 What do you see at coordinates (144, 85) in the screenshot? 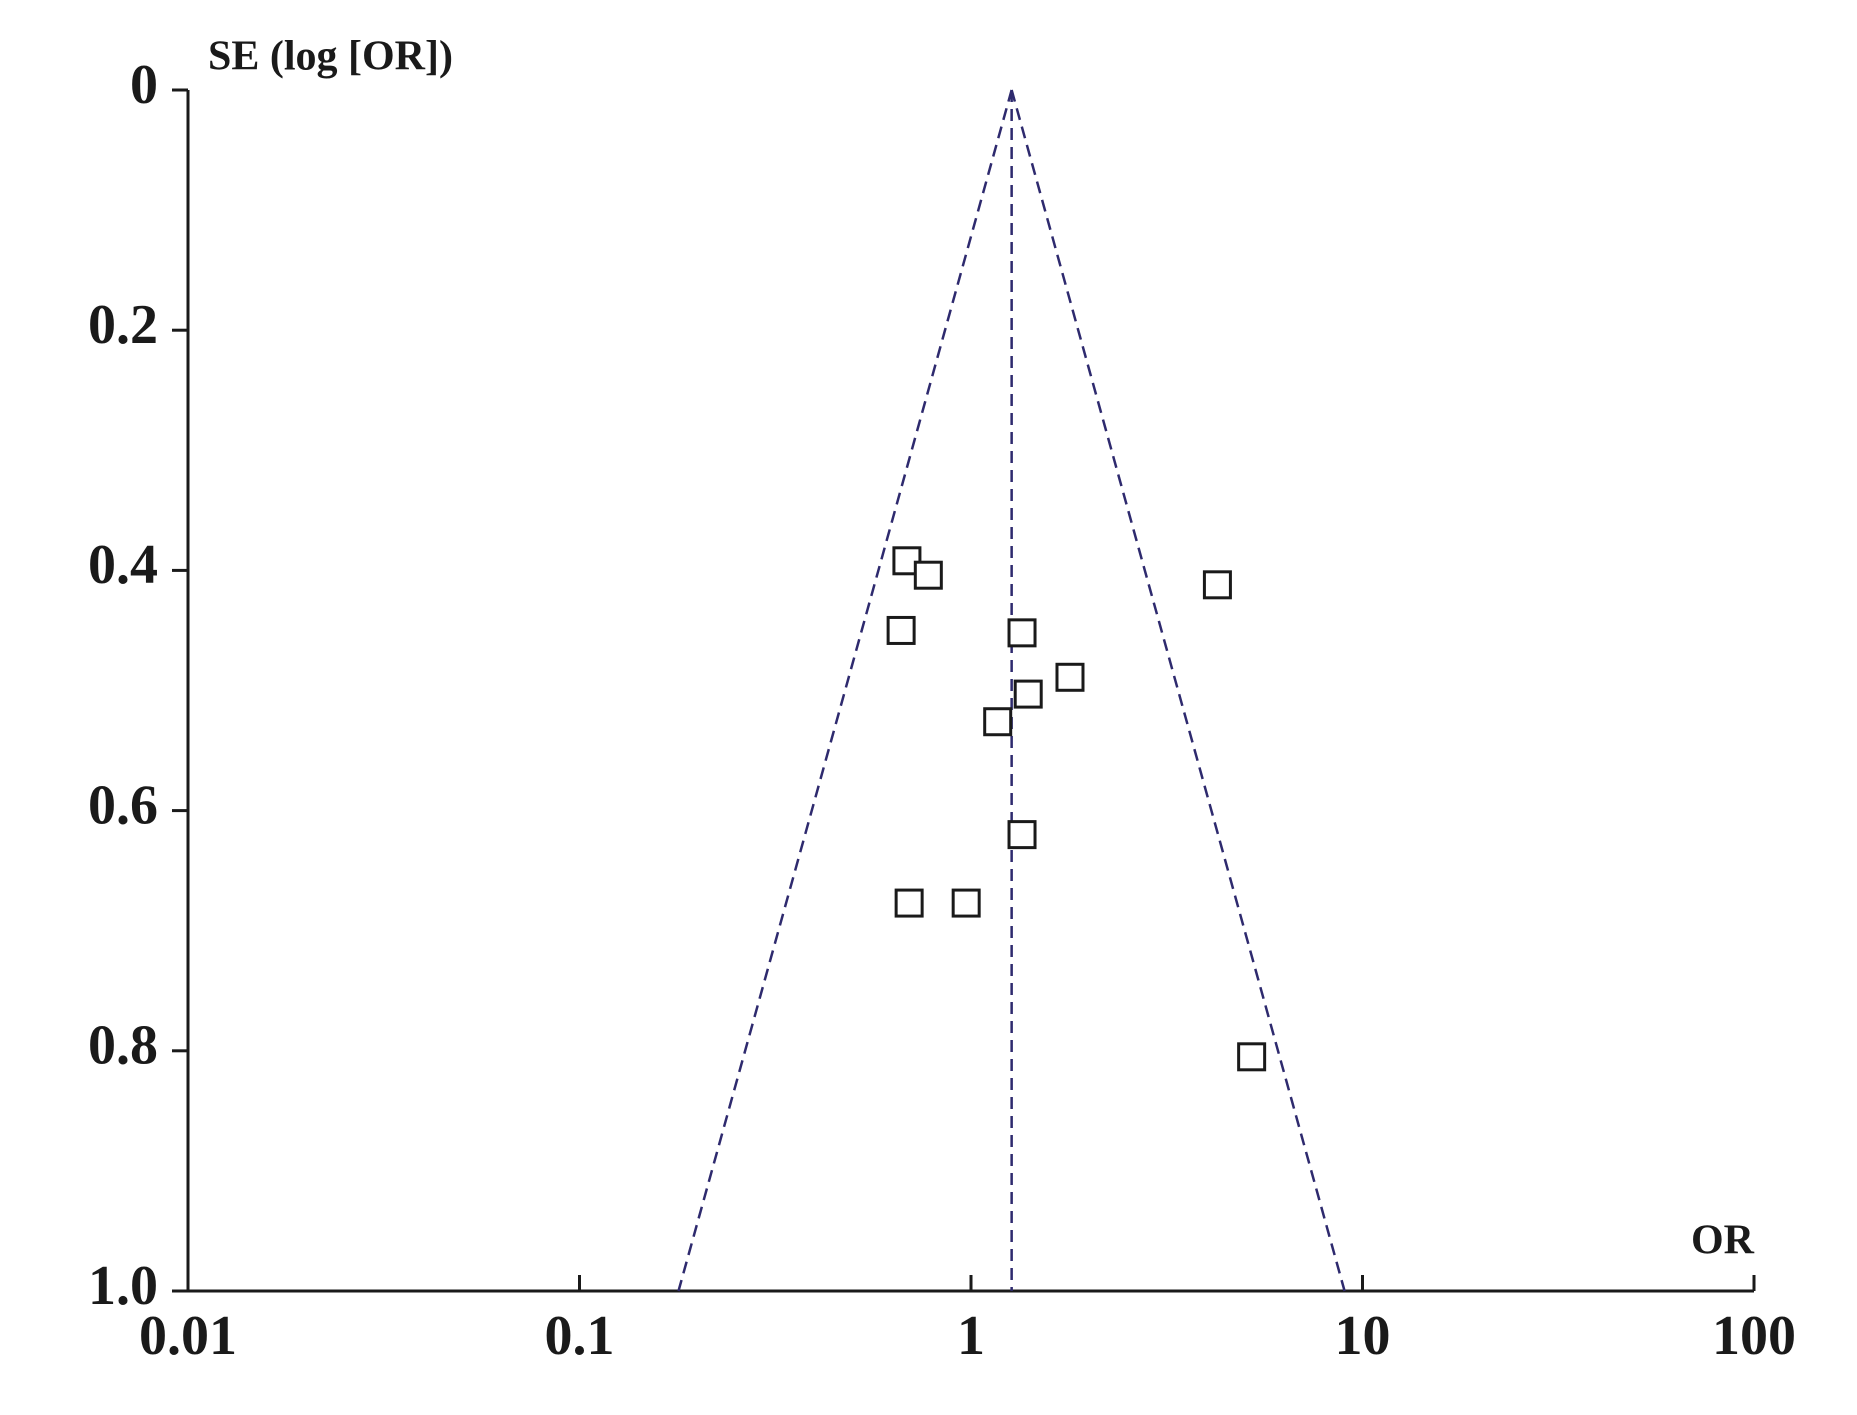
I see `y-tick-label: 0` at bounding box center [144, 85].